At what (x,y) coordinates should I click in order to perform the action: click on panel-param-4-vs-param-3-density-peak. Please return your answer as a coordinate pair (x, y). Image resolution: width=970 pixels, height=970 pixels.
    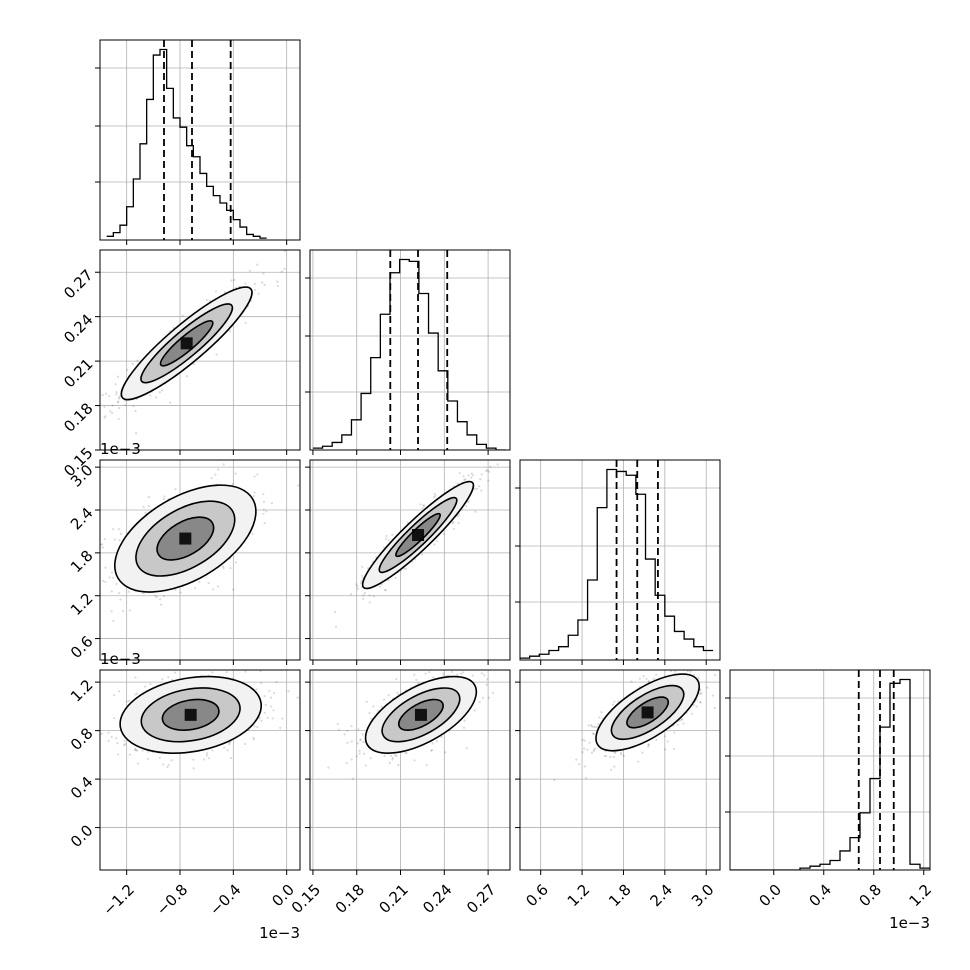
    Looking at the image, I should click on (647, 712).